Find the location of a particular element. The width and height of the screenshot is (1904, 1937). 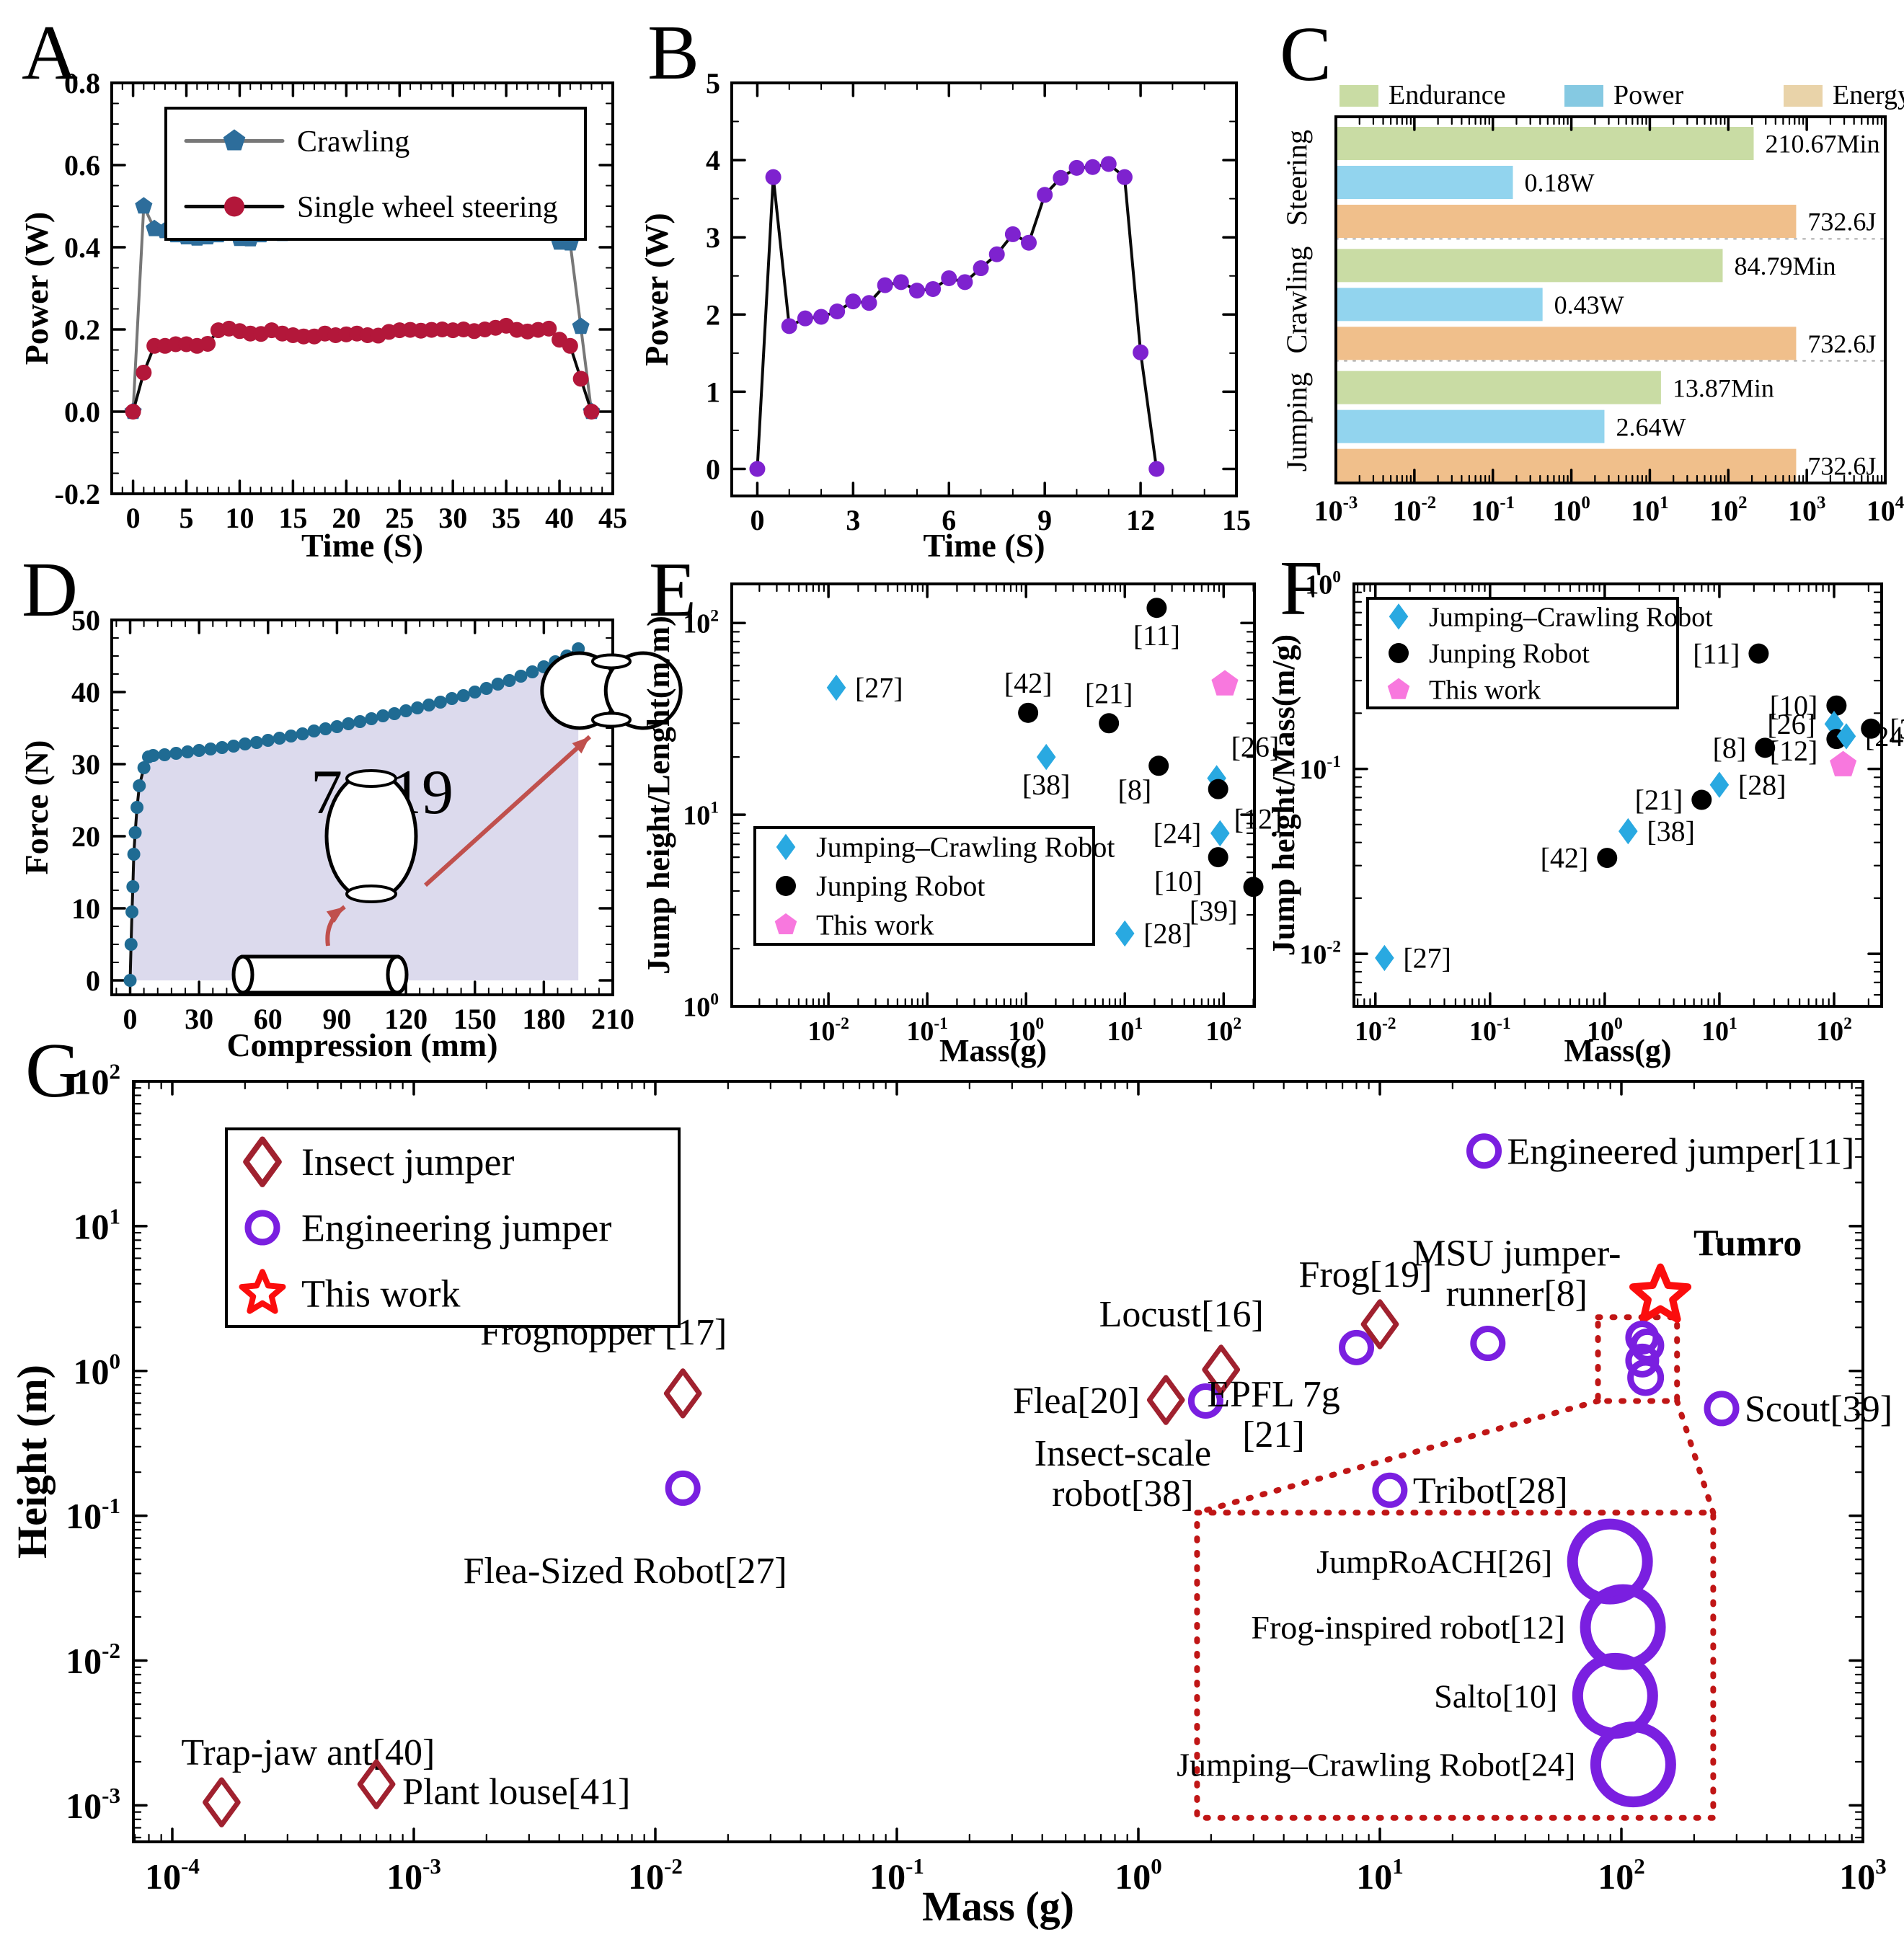

[11]-marker is located at coordinates (1758, 653).